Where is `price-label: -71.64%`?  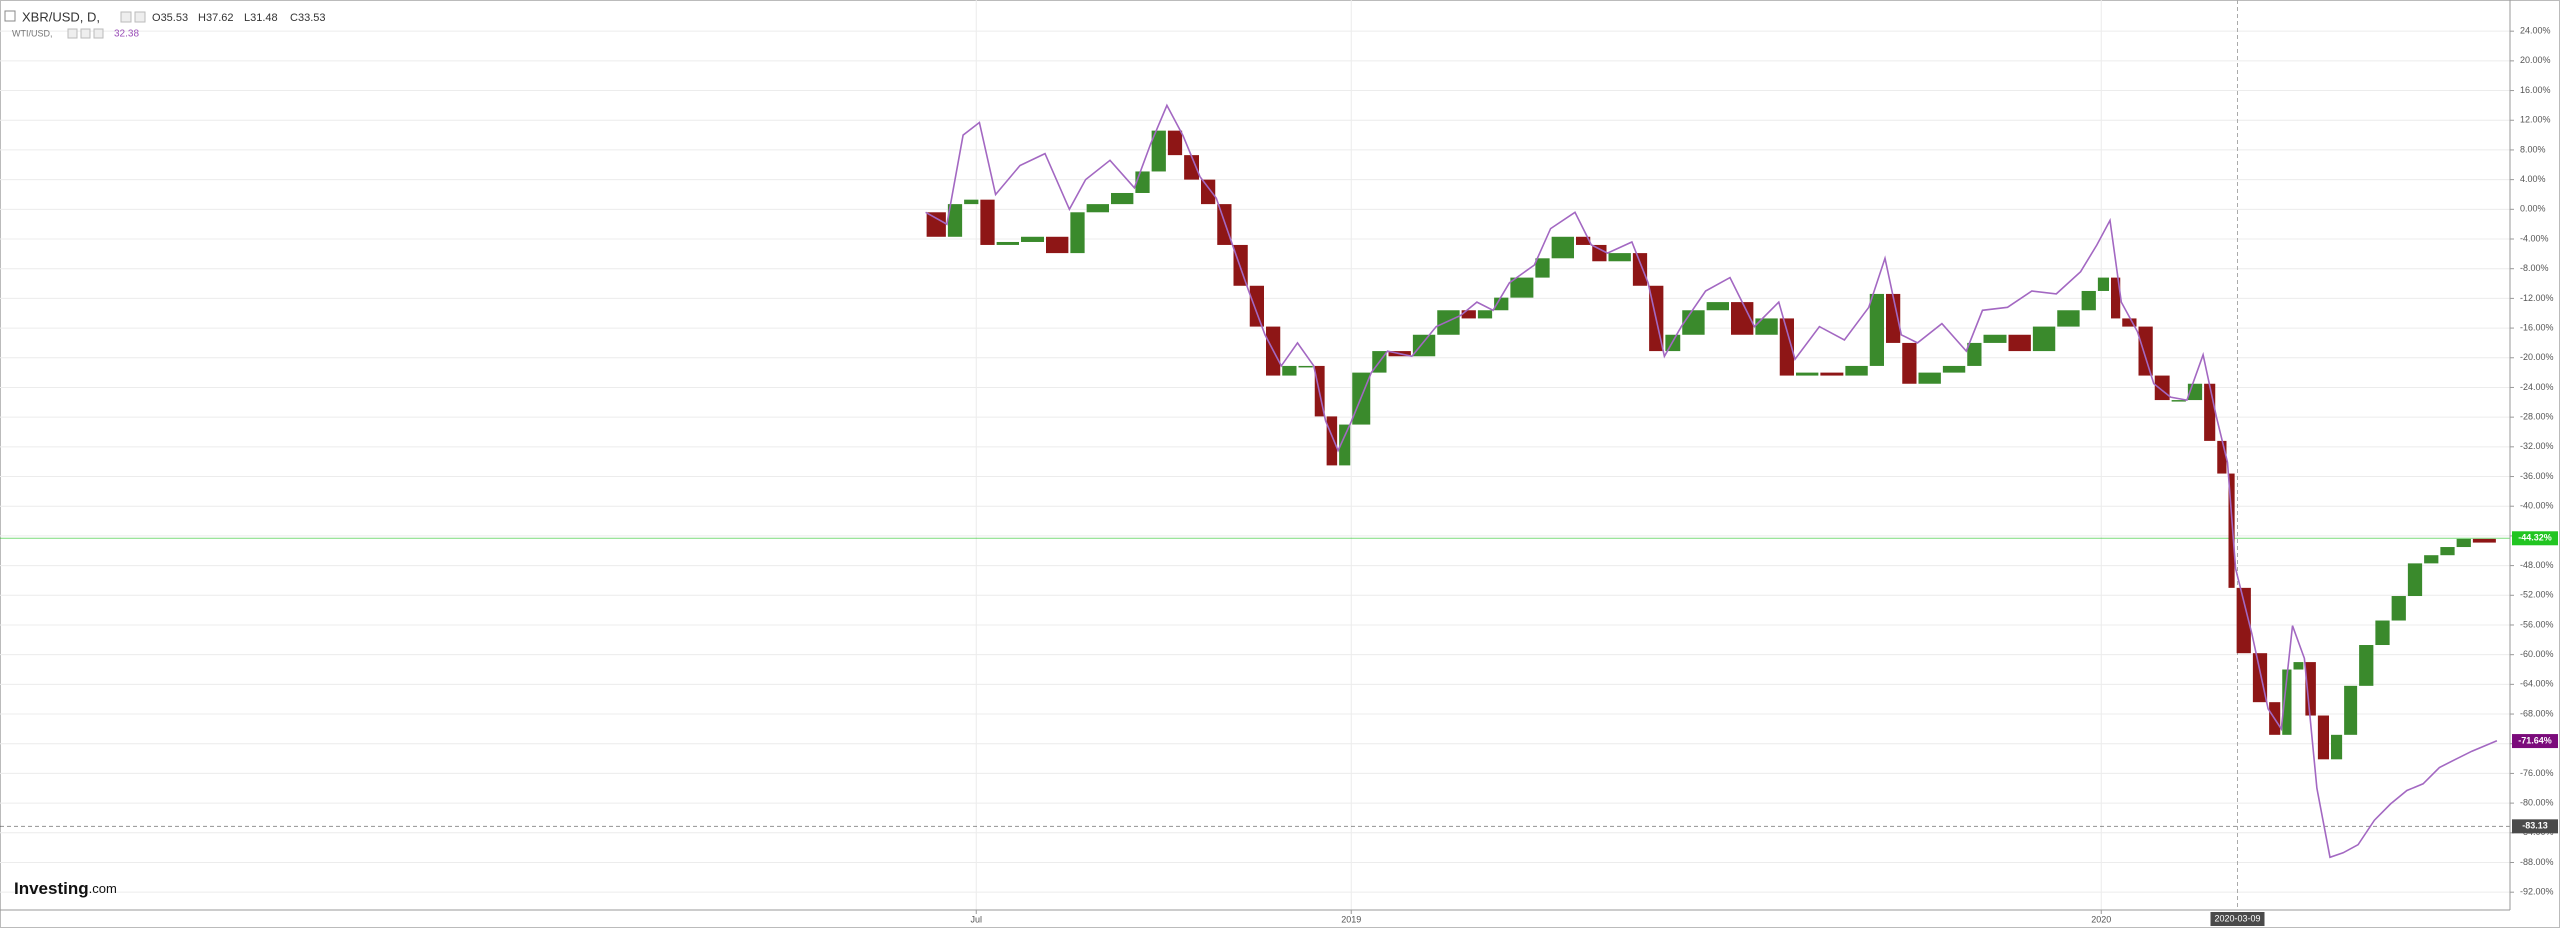 price-label: -71.64% is located at coordinates (2535, 740).